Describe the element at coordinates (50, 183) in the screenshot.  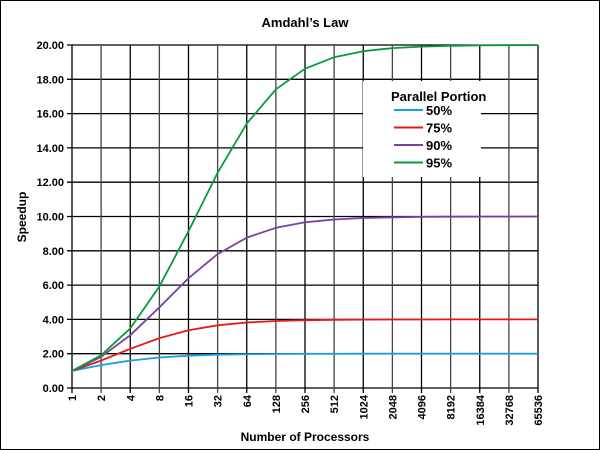
I see `y-tick-label: 12.00` at that location.